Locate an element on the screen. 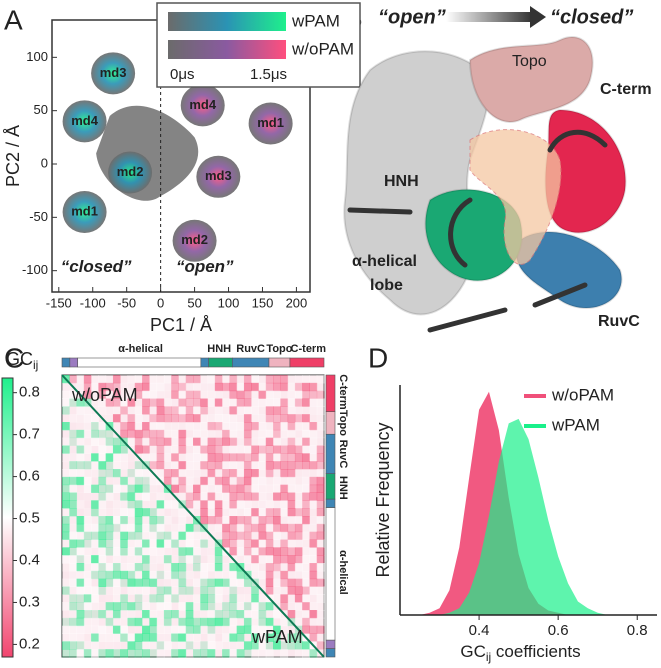  trajectory-mass is located at coordinates (147, 153).